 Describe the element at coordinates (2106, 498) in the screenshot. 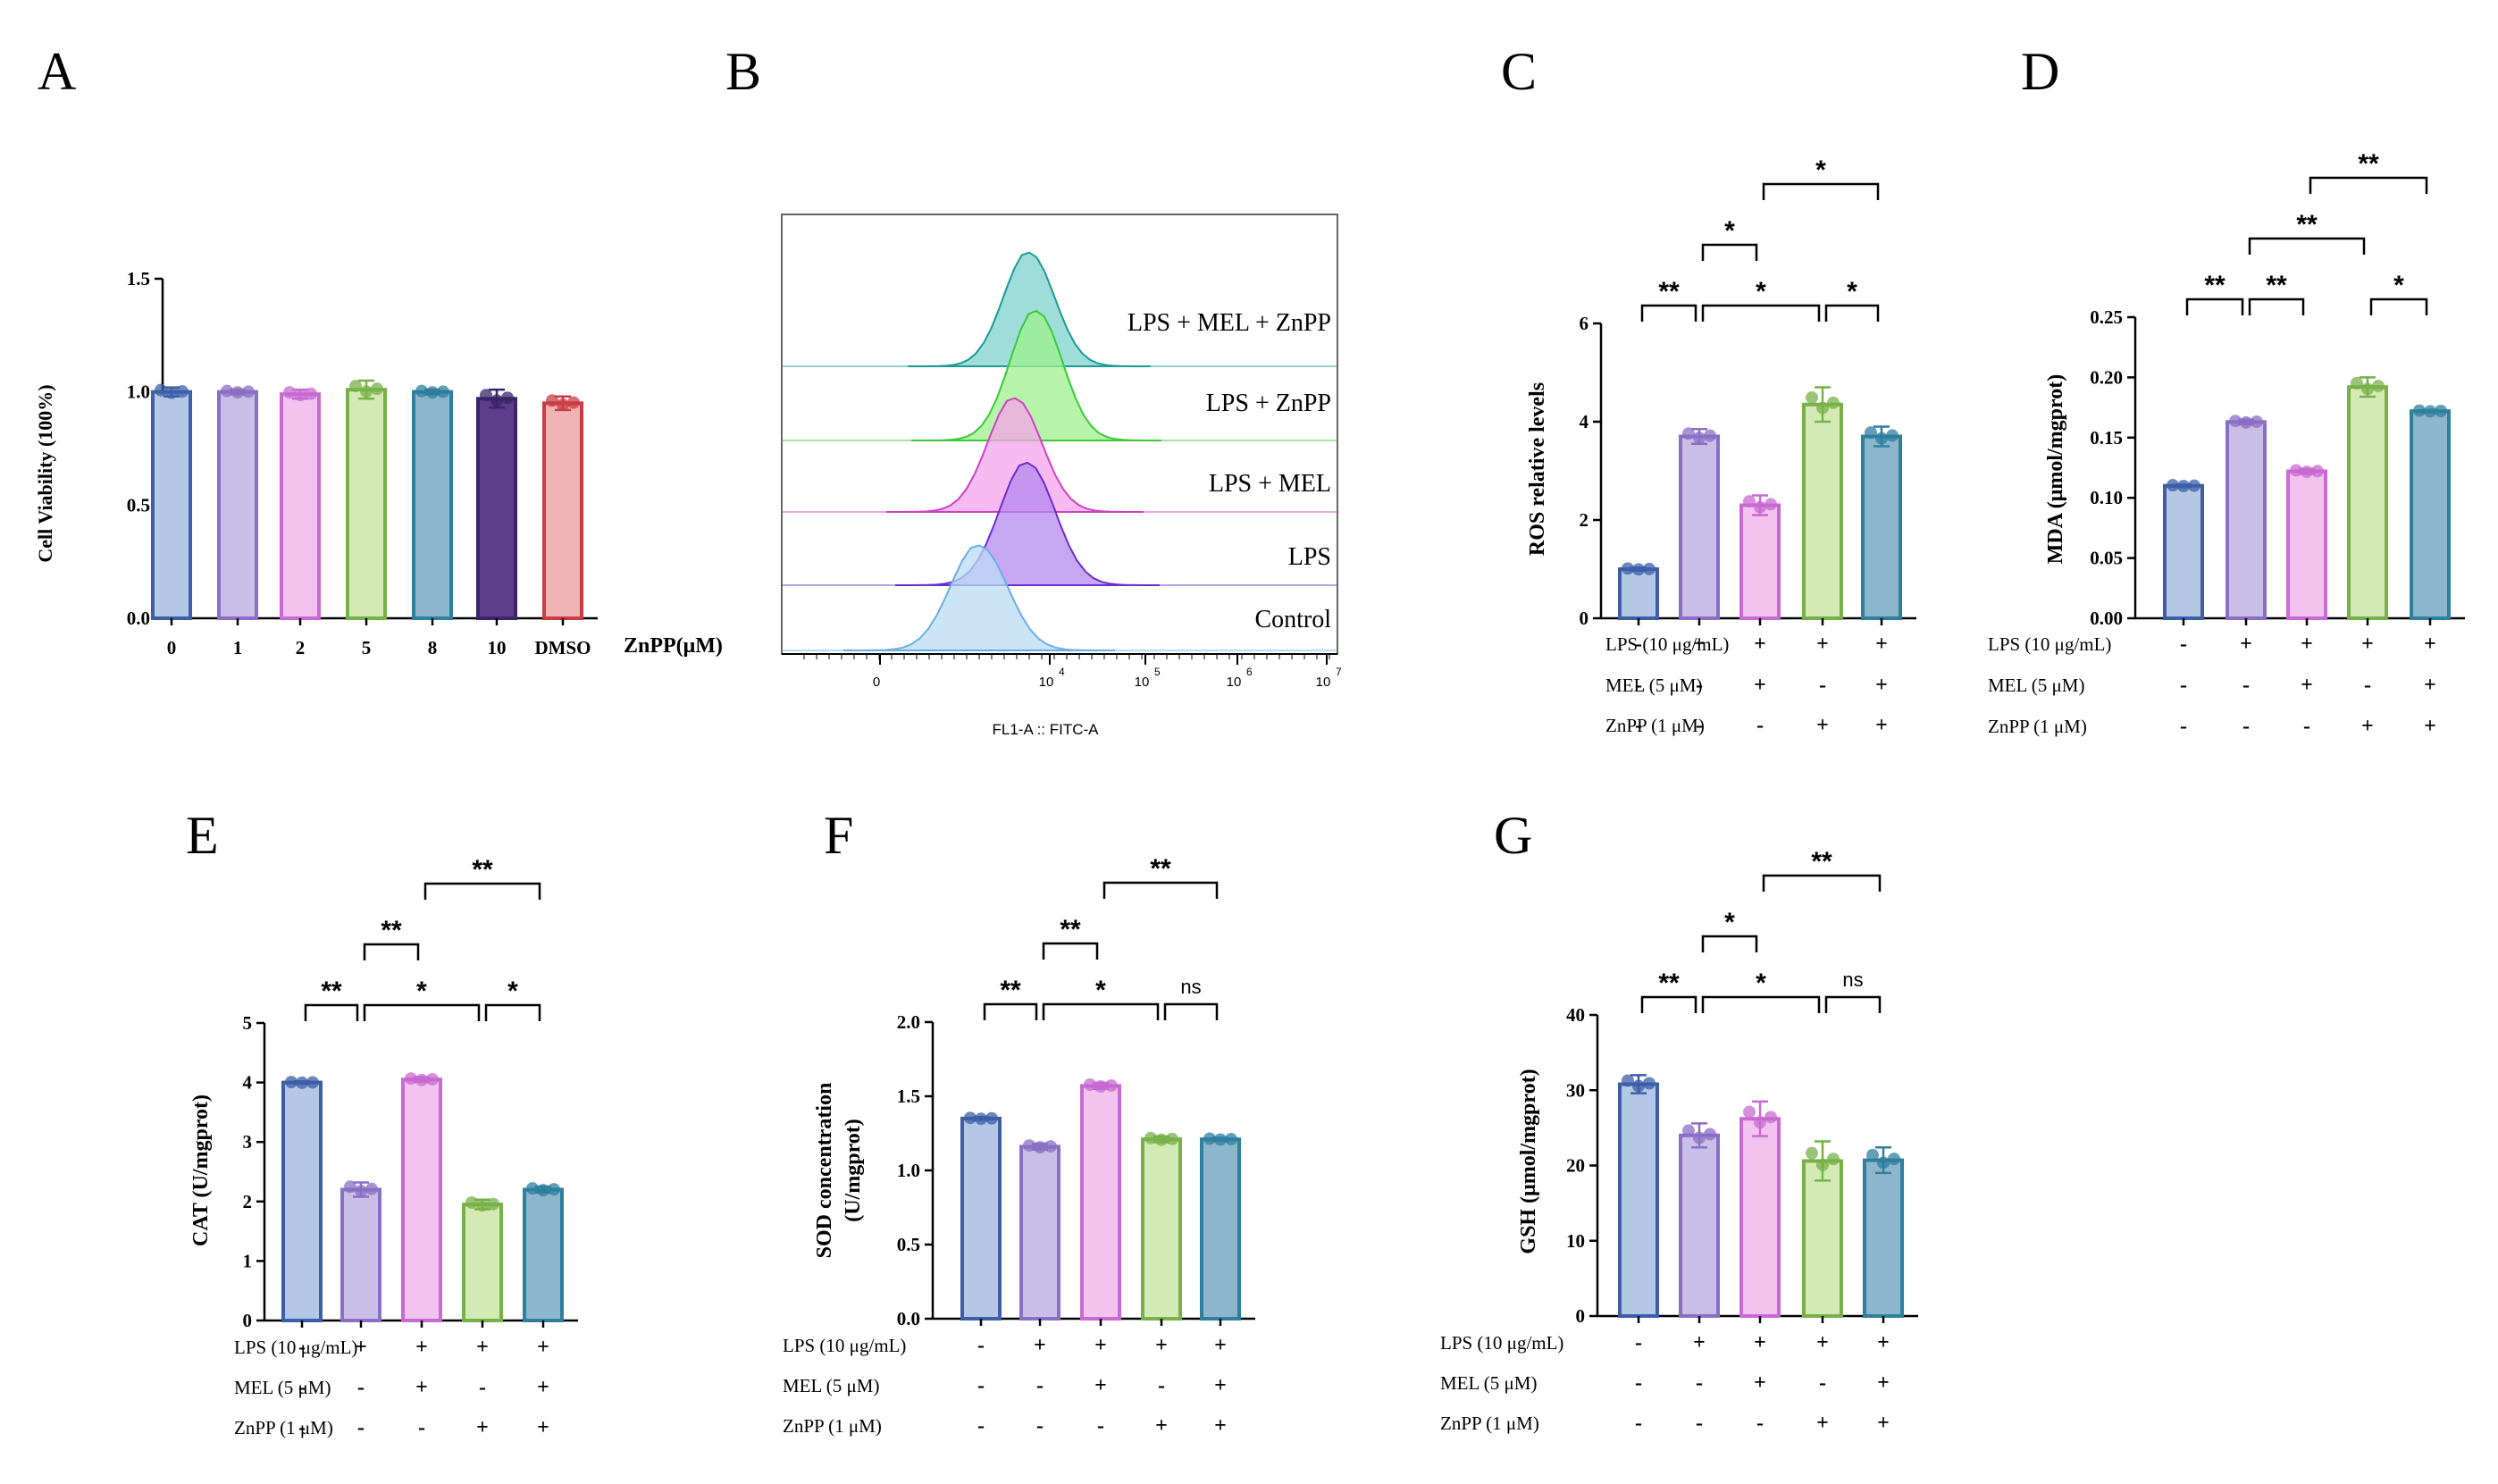

I see `y-tick-label: 0.10` at that location.